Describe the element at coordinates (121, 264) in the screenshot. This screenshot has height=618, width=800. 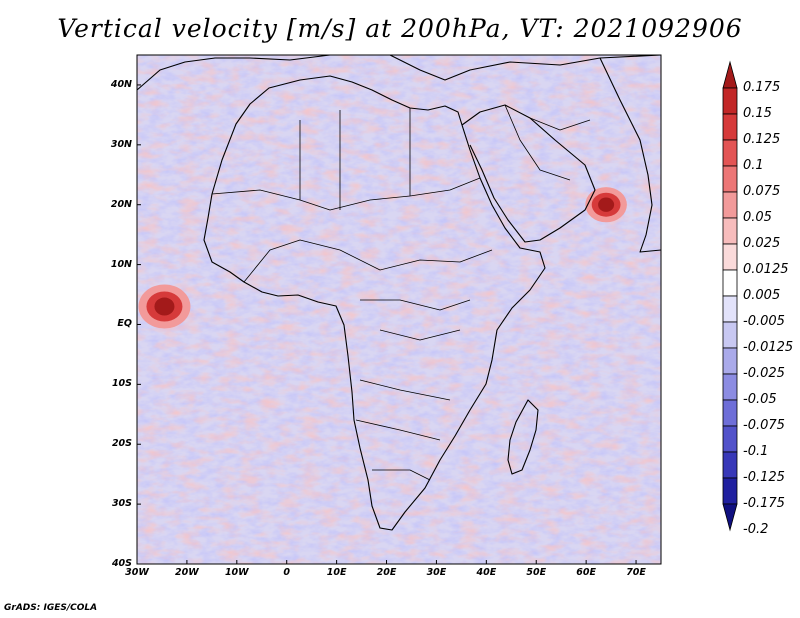
I see `lat-tick-label: 10N` at that location.